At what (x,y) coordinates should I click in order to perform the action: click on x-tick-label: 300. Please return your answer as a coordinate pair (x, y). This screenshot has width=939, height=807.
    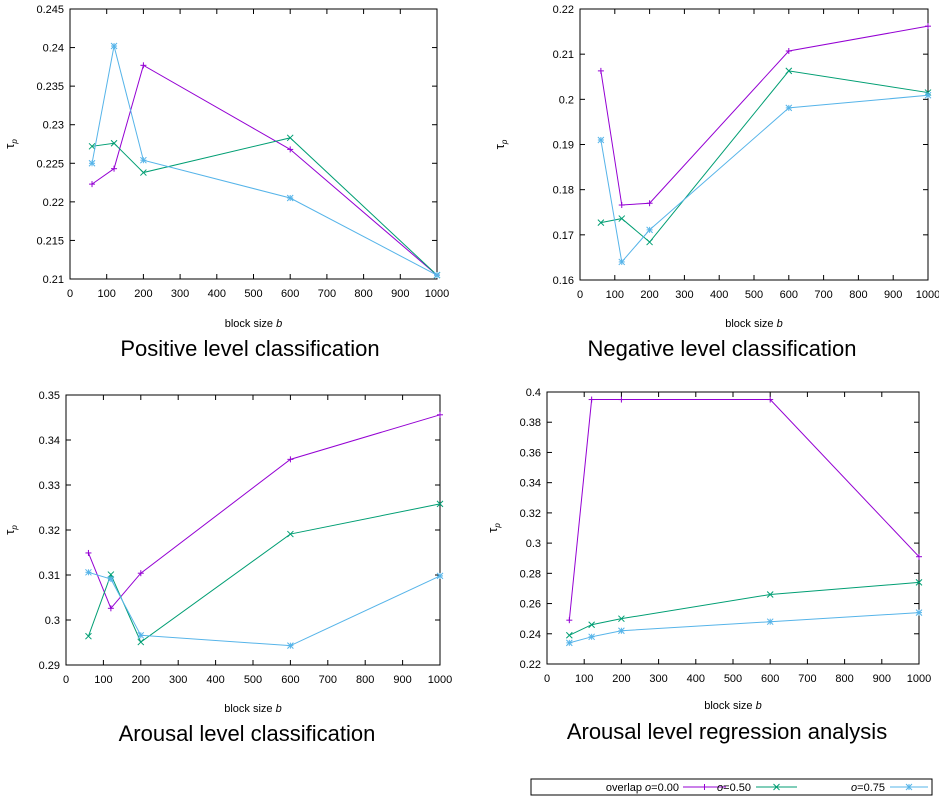
    Looking at the image, I should click on (178, 680).